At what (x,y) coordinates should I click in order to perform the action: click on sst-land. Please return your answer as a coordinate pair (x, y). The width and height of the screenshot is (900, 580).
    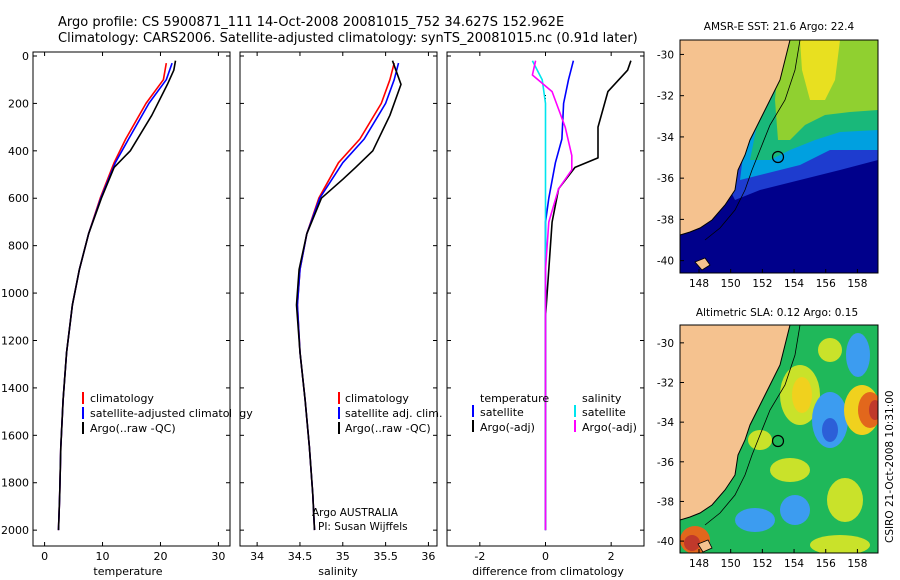
    Looking at the image, I should click on (735, 137).